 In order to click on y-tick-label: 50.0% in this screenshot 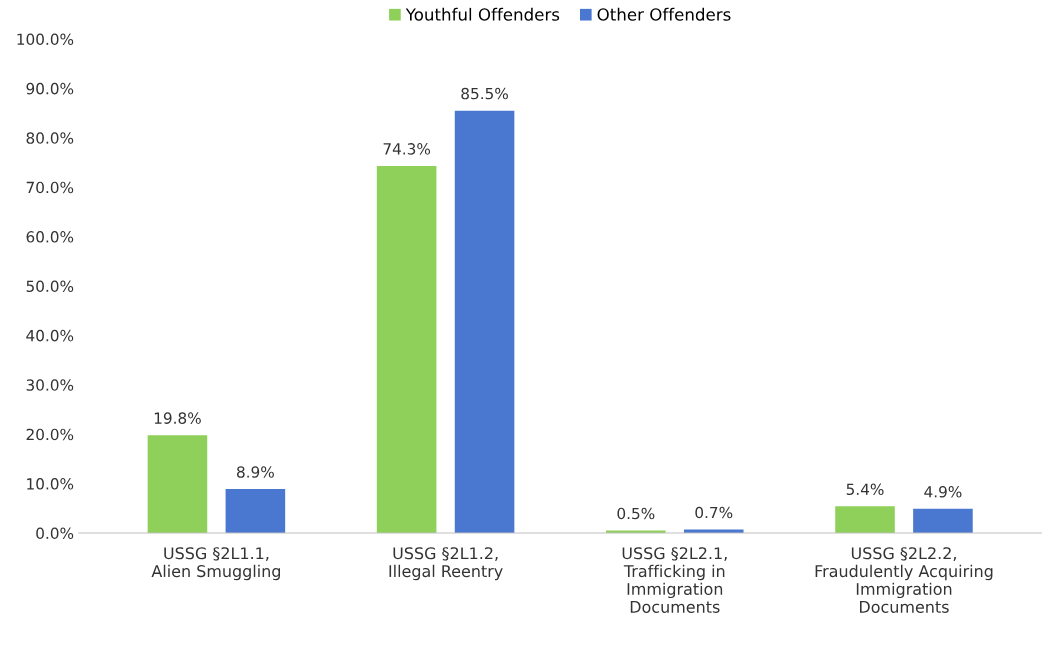, I will do `click(50, 286)`.